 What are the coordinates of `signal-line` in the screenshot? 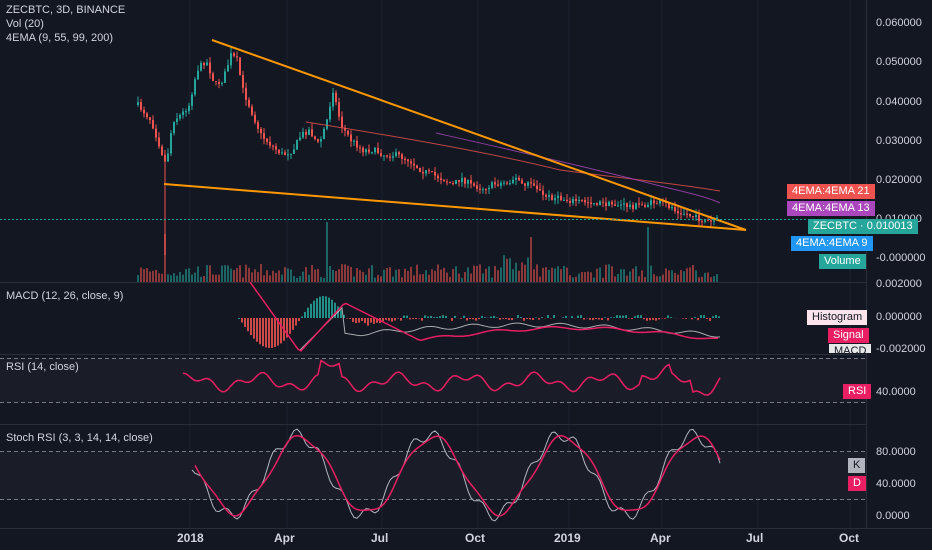 It's located at (484, 316).